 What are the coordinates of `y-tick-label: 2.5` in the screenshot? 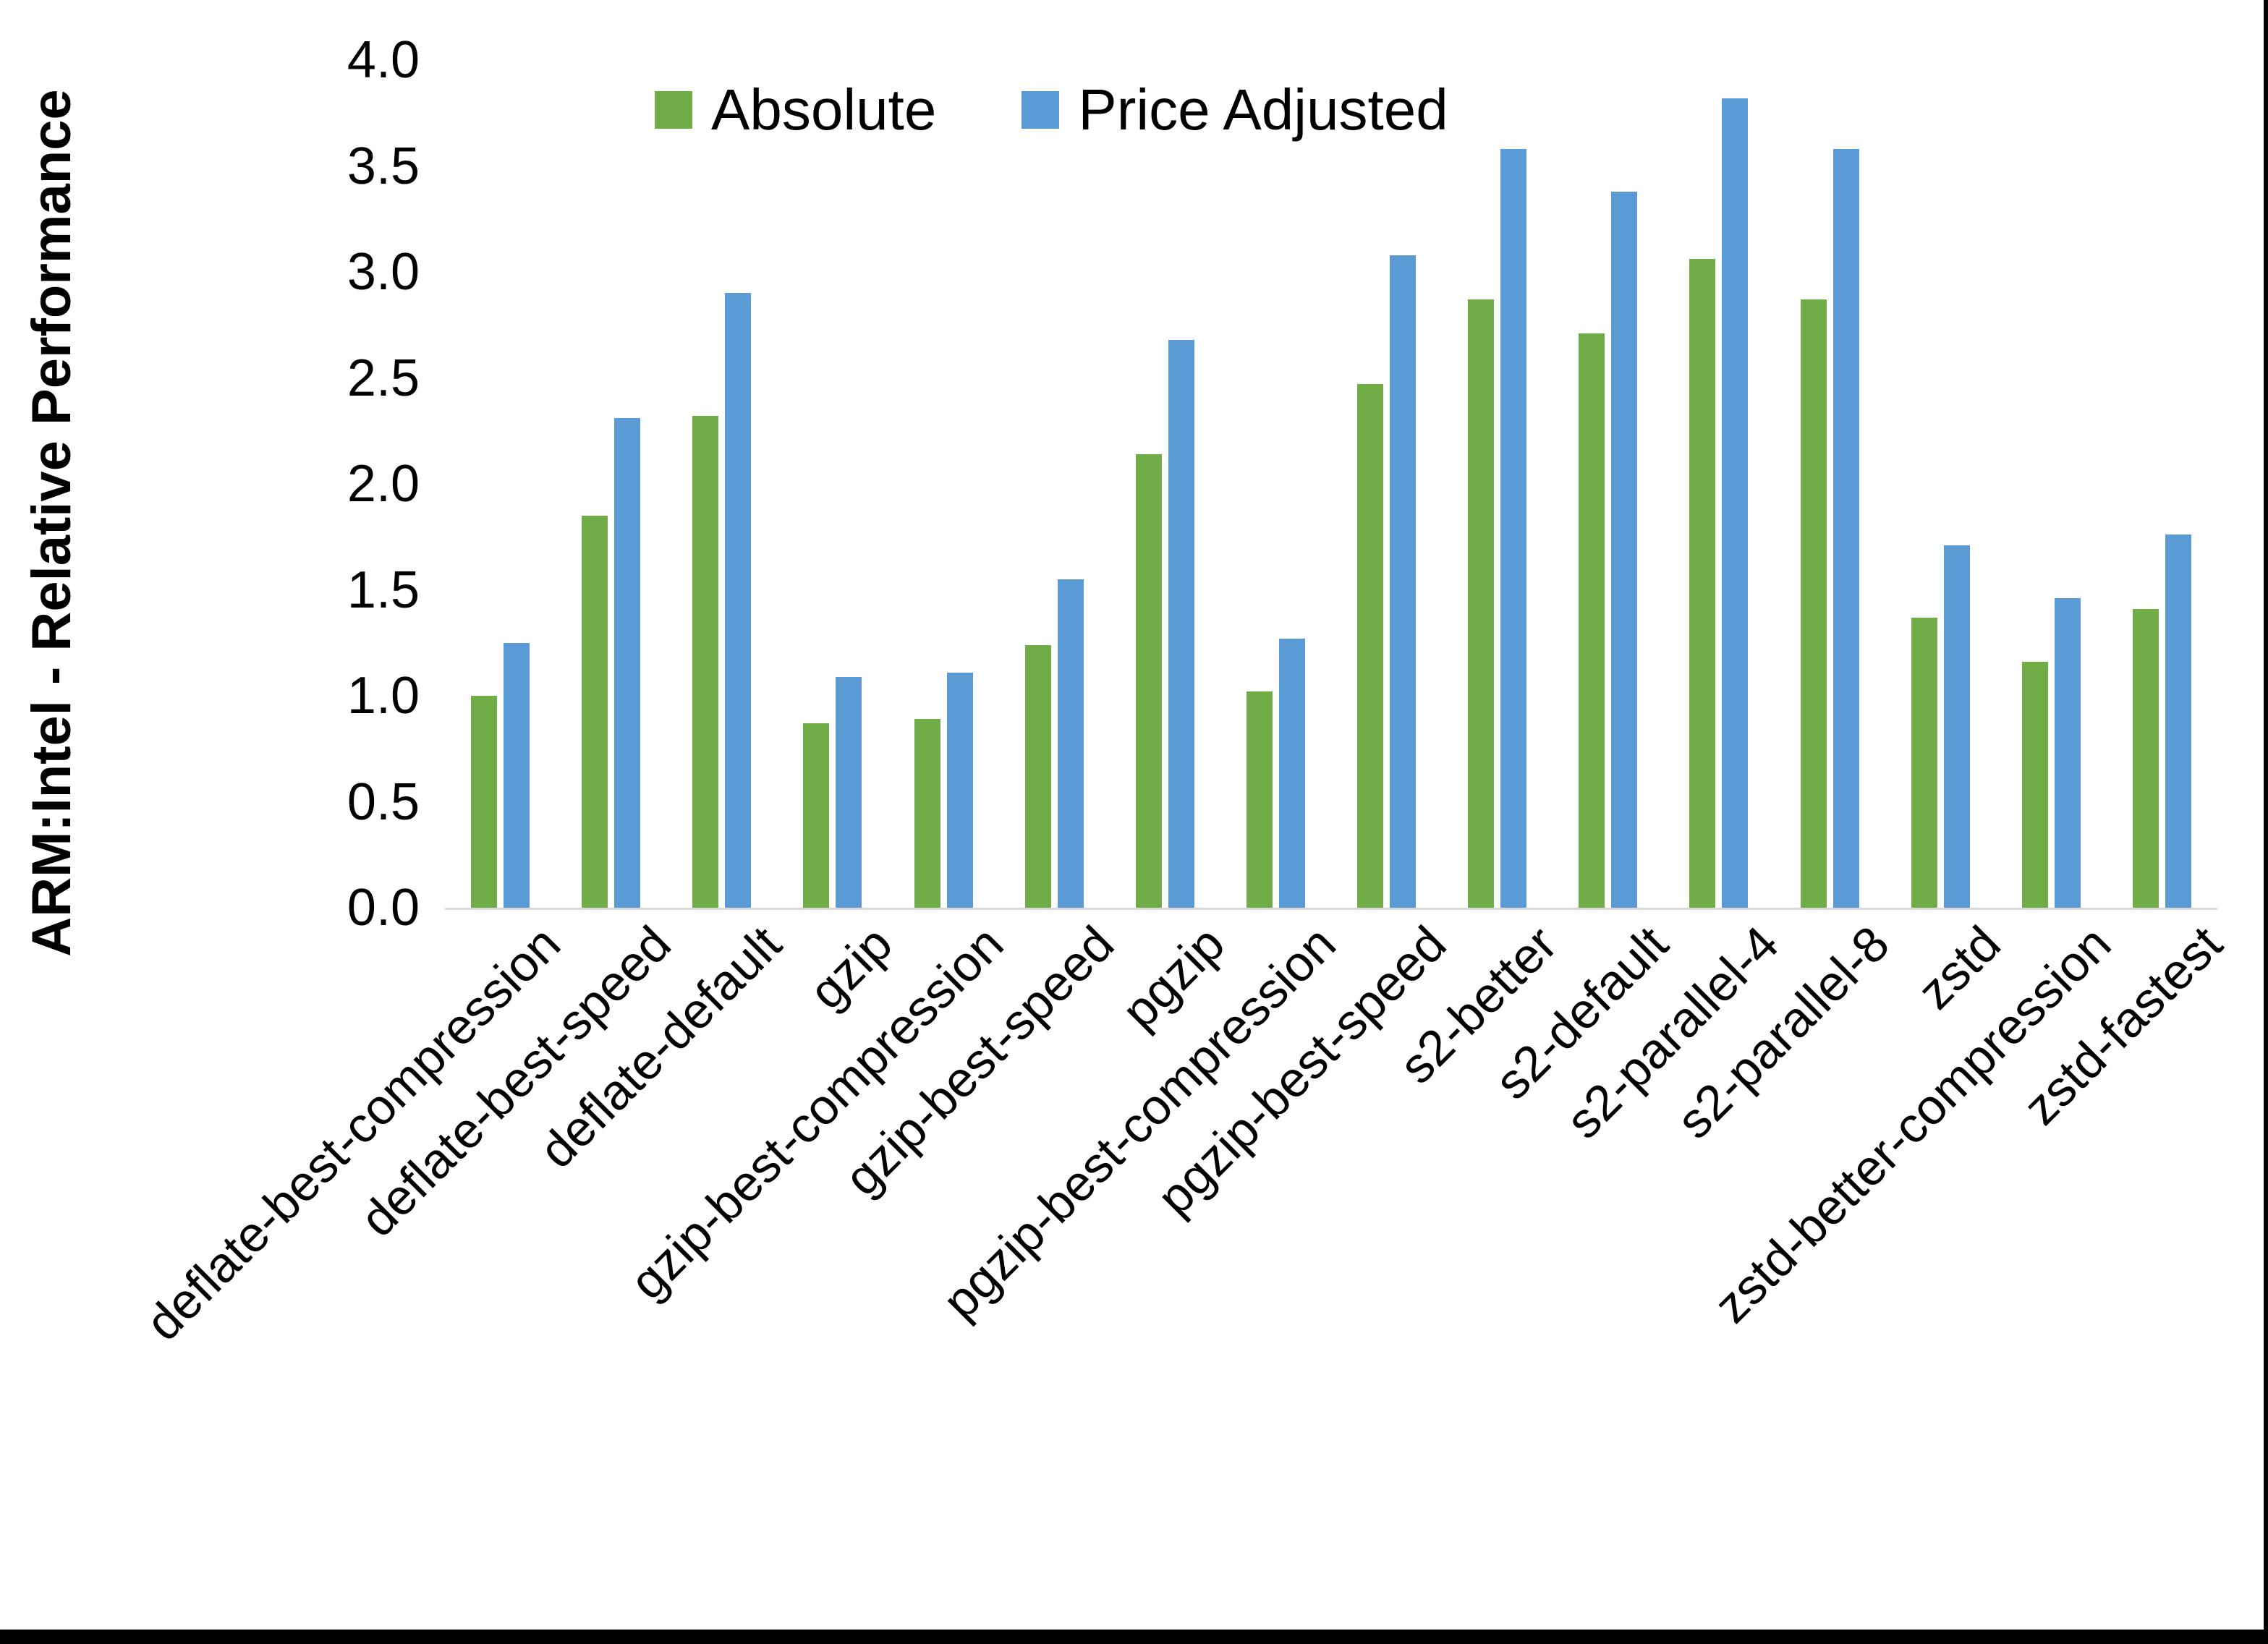 It's located at (383, 378).